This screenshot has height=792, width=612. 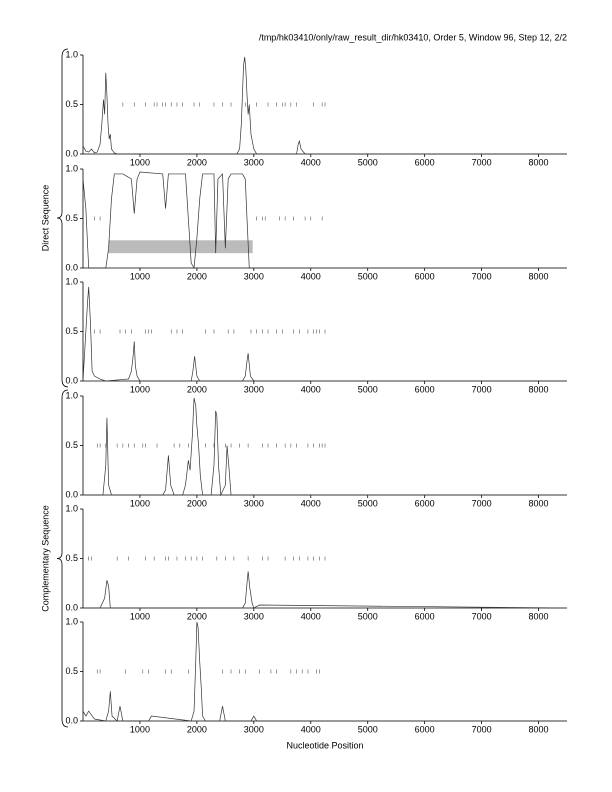 I want to click on group-label: Direct Sequence, so click(x=45, y=218).